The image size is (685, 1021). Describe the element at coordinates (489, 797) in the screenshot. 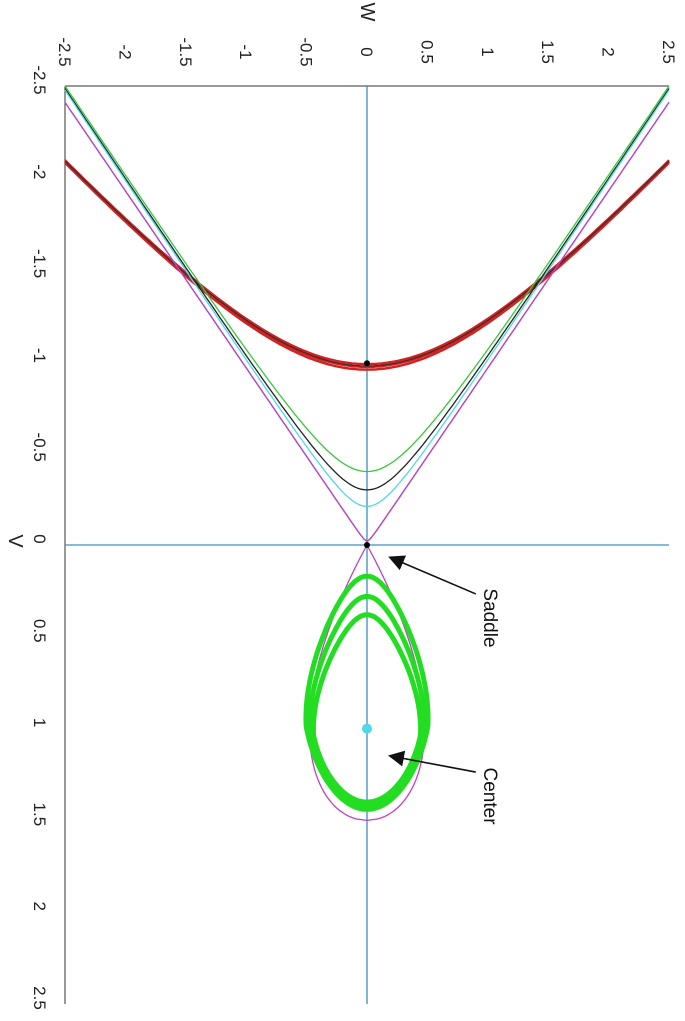

I see `center-label: Center` at that location.